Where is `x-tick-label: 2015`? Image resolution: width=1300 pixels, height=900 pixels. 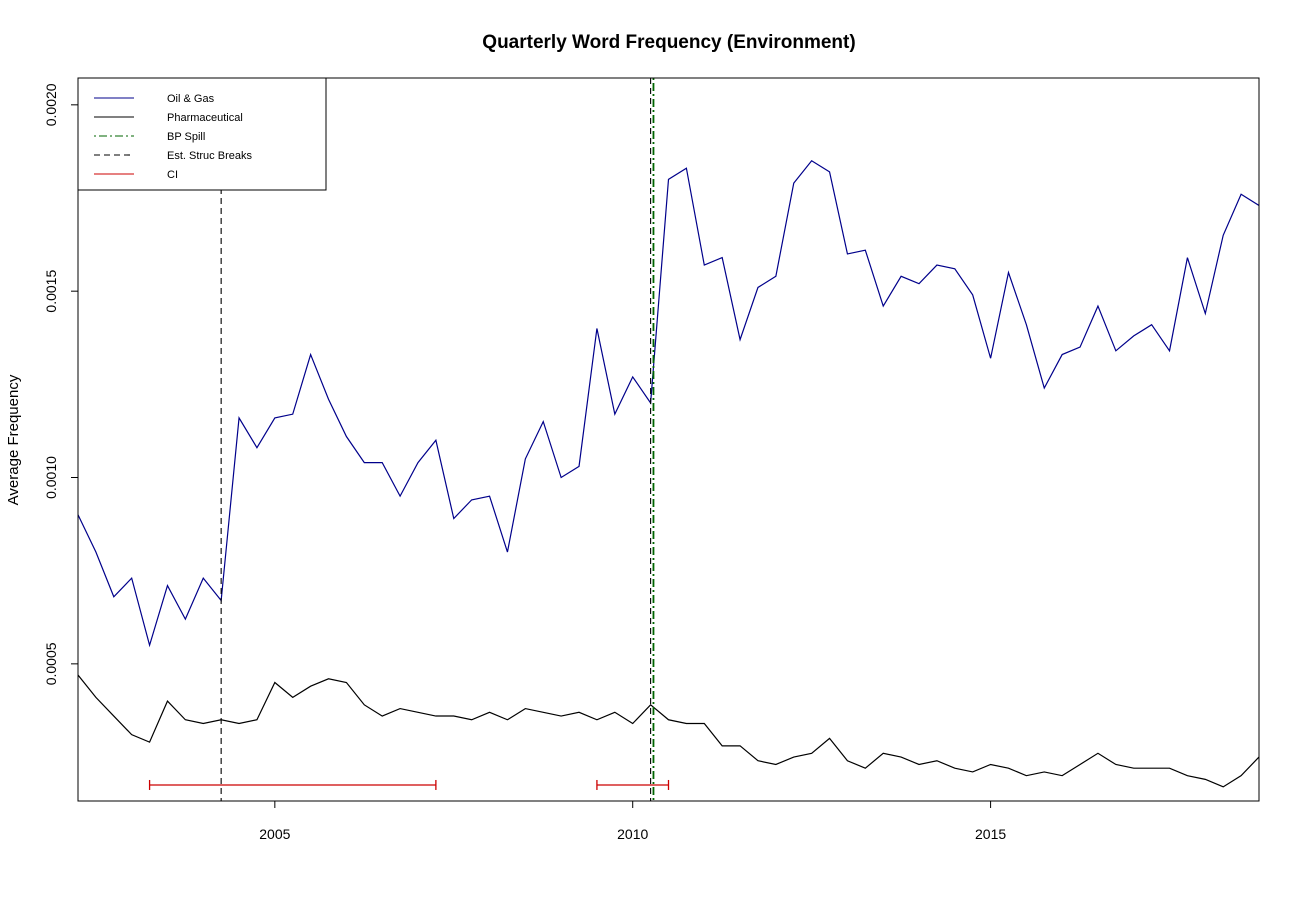
x-tick-label: 2015 is located at coordinates (990, 834).